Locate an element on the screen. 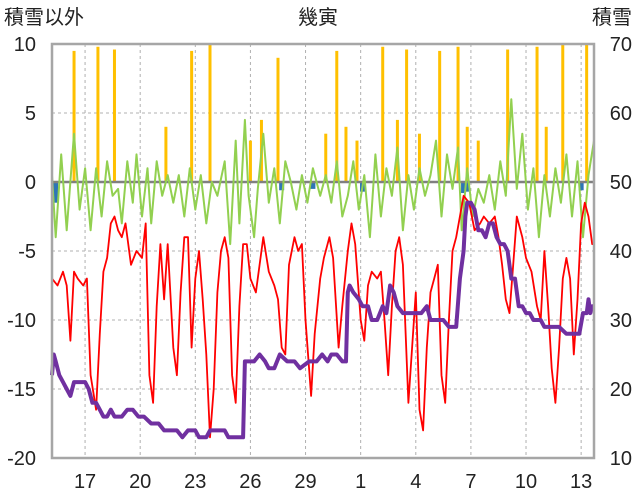 The image size is (636, 501). right-axis-title: 積雪 is located at coordinates (612, 17).